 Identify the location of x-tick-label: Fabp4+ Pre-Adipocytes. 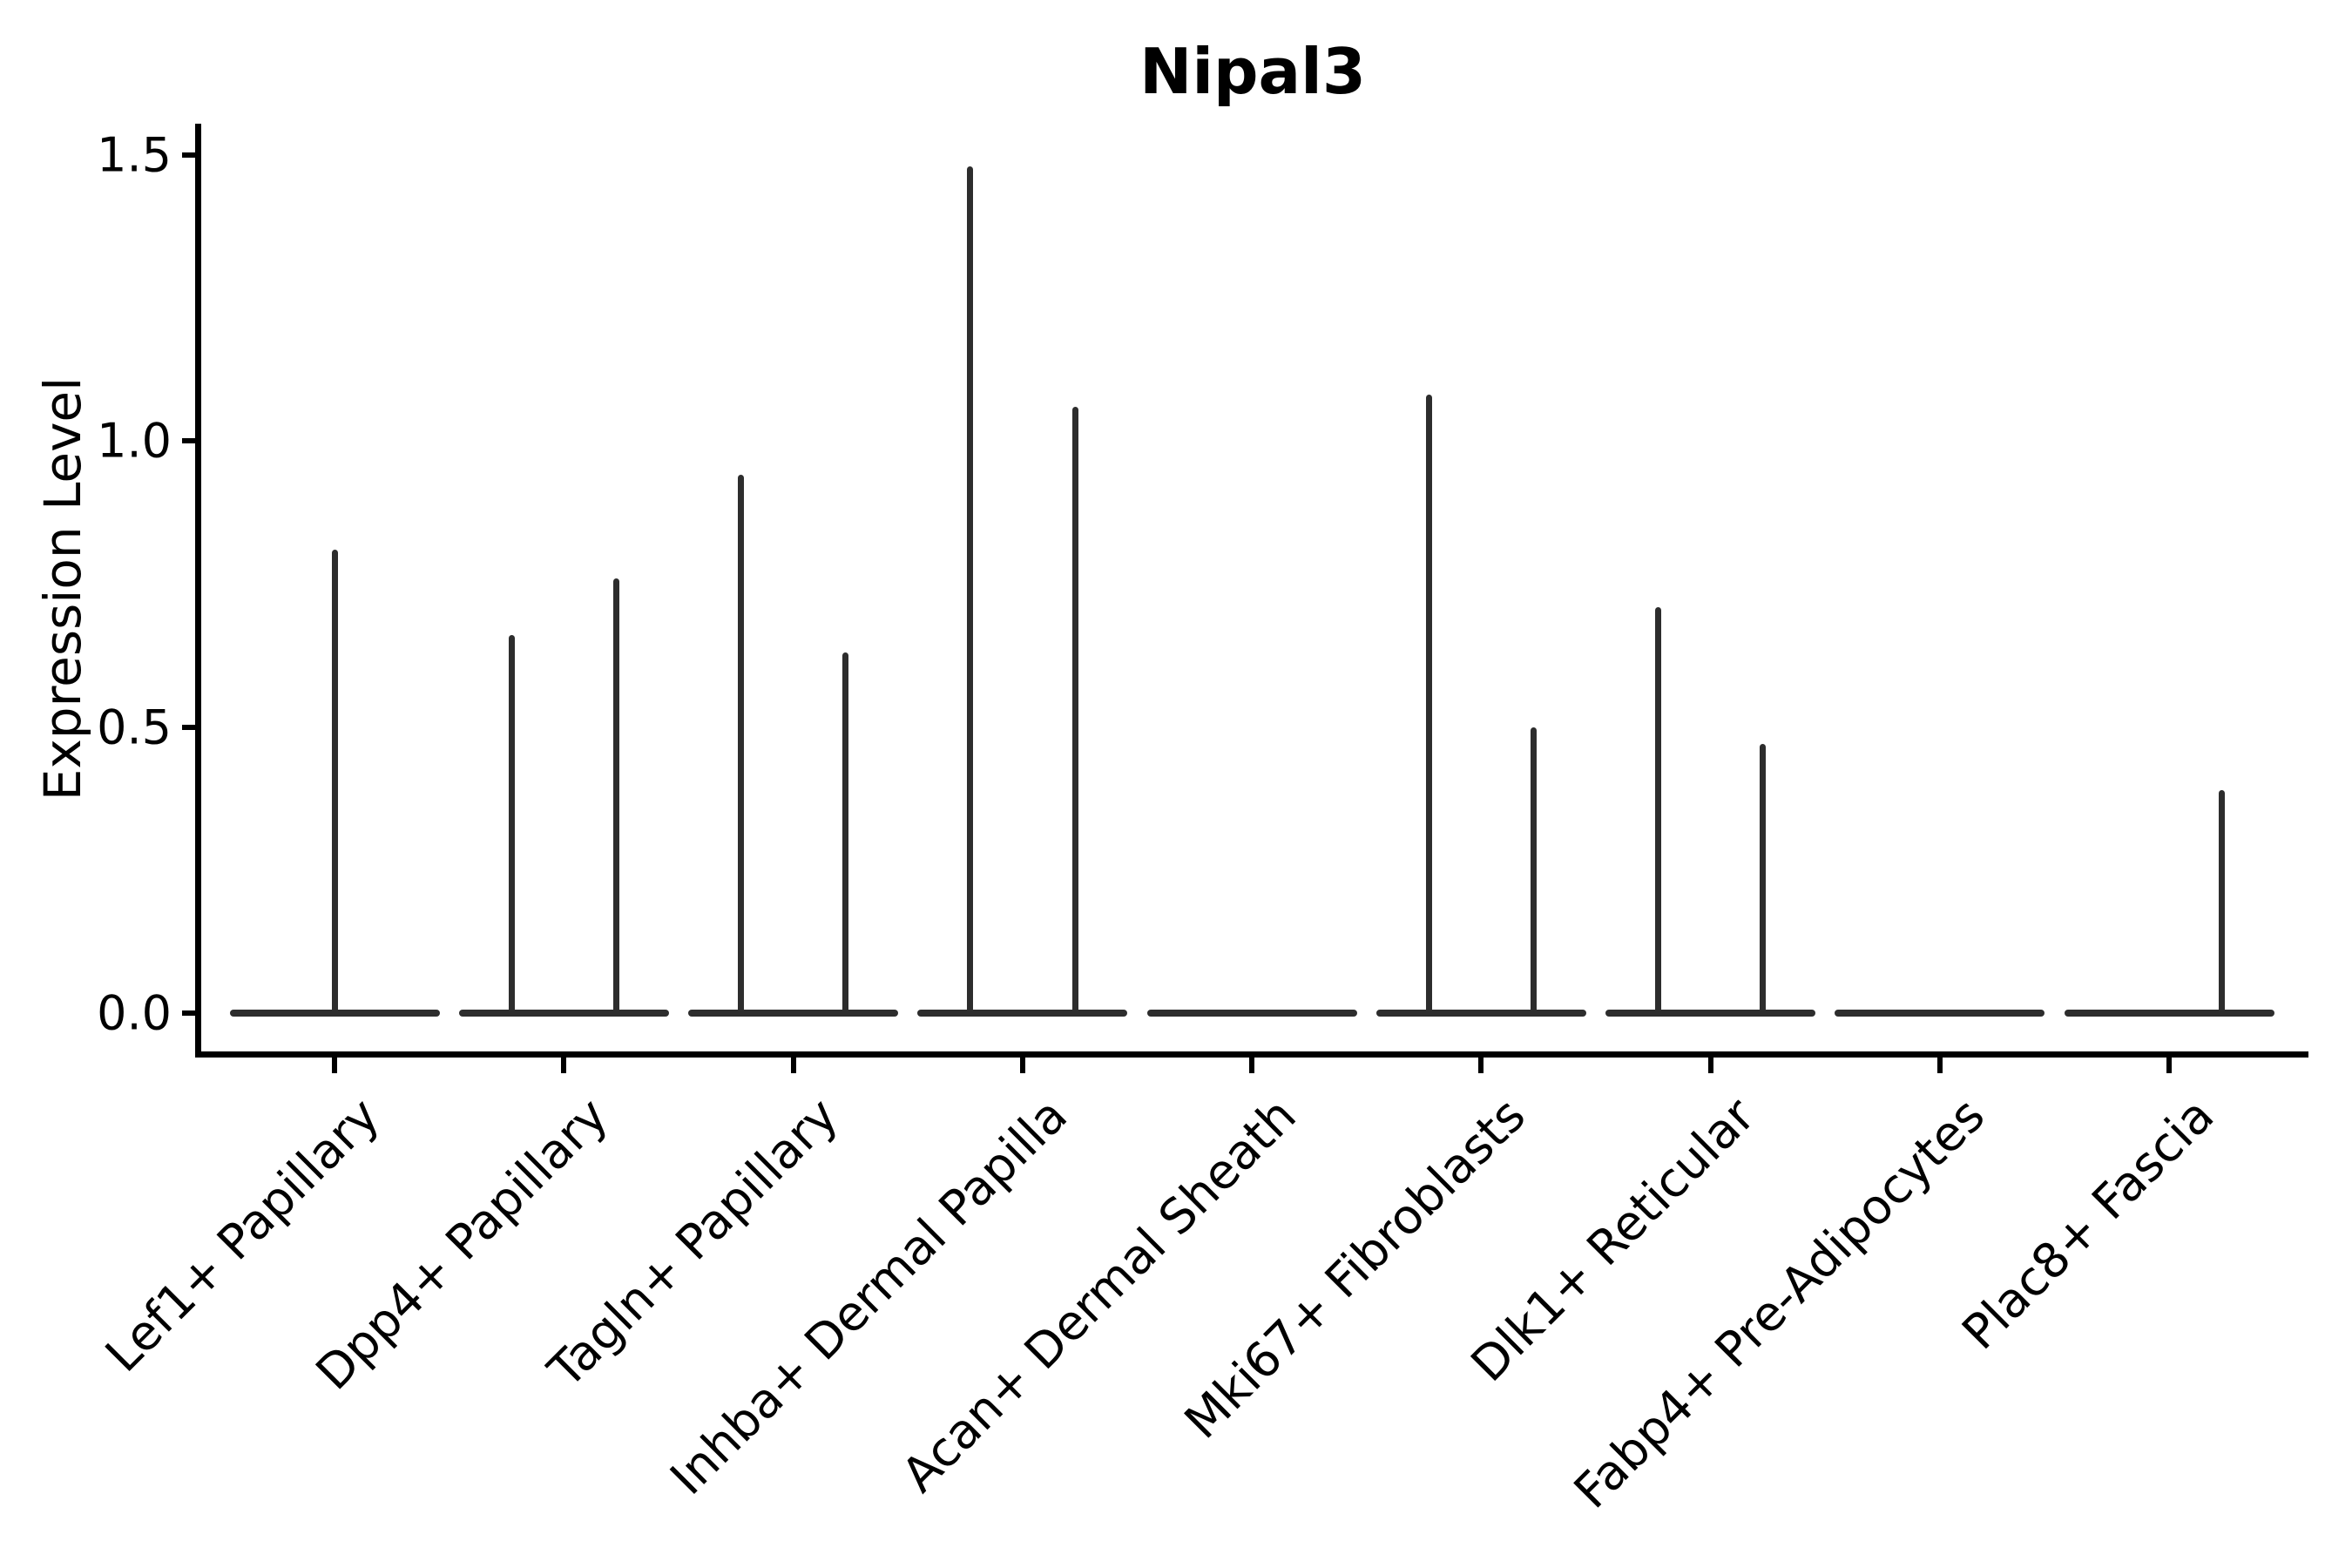
(1779, 1303).